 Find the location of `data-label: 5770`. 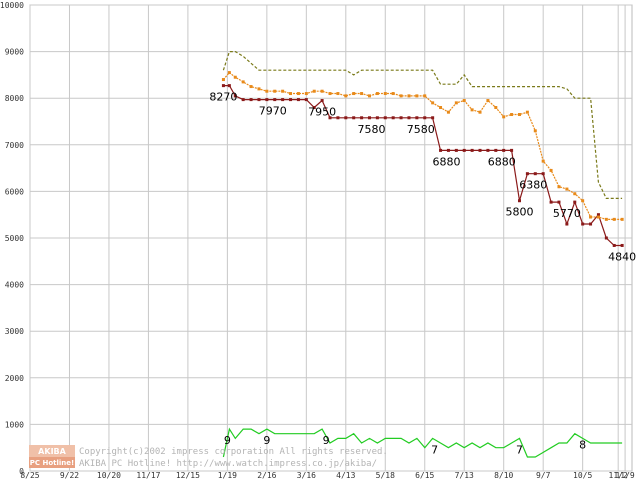

data-label: 5770 is located at coordinates (567, 213).